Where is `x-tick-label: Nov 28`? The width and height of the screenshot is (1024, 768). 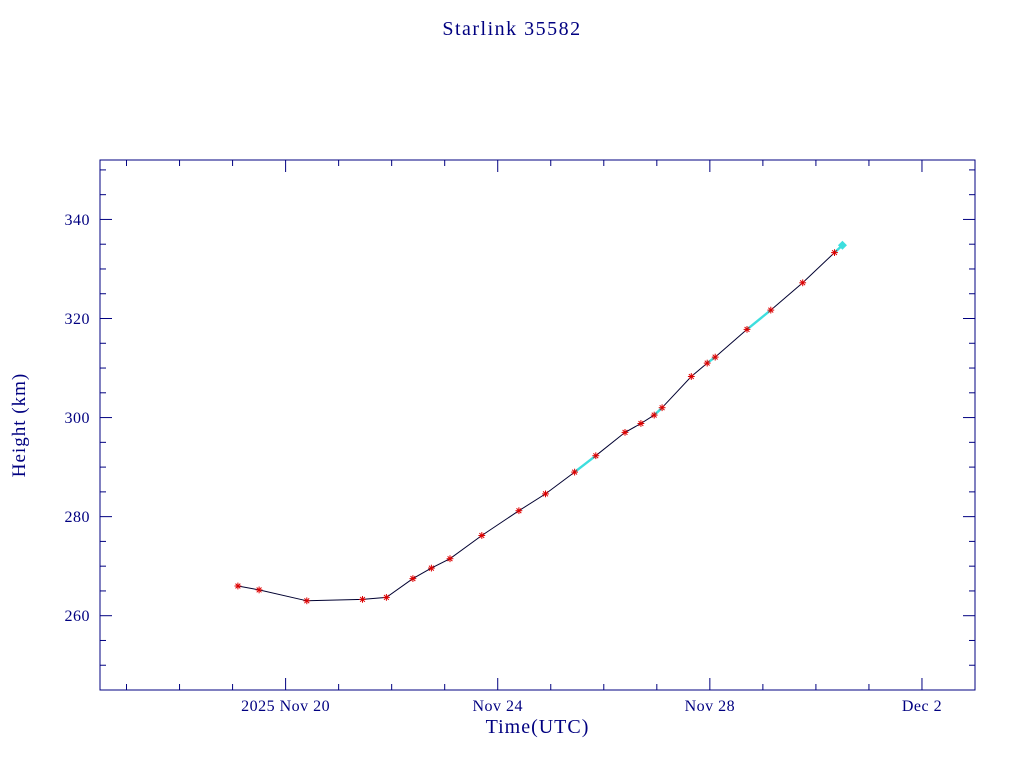
x-tick-label: Nov 28 is located at coordinates (710, 706).